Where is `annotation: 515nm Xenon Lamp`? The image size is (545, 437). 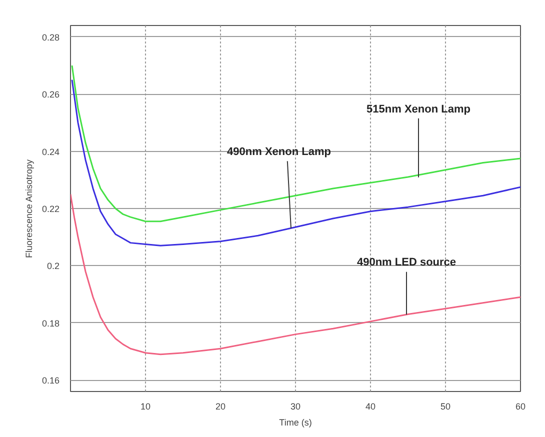 annotation: 515nm Xenon Lamp is located at coordinates (418, 109).